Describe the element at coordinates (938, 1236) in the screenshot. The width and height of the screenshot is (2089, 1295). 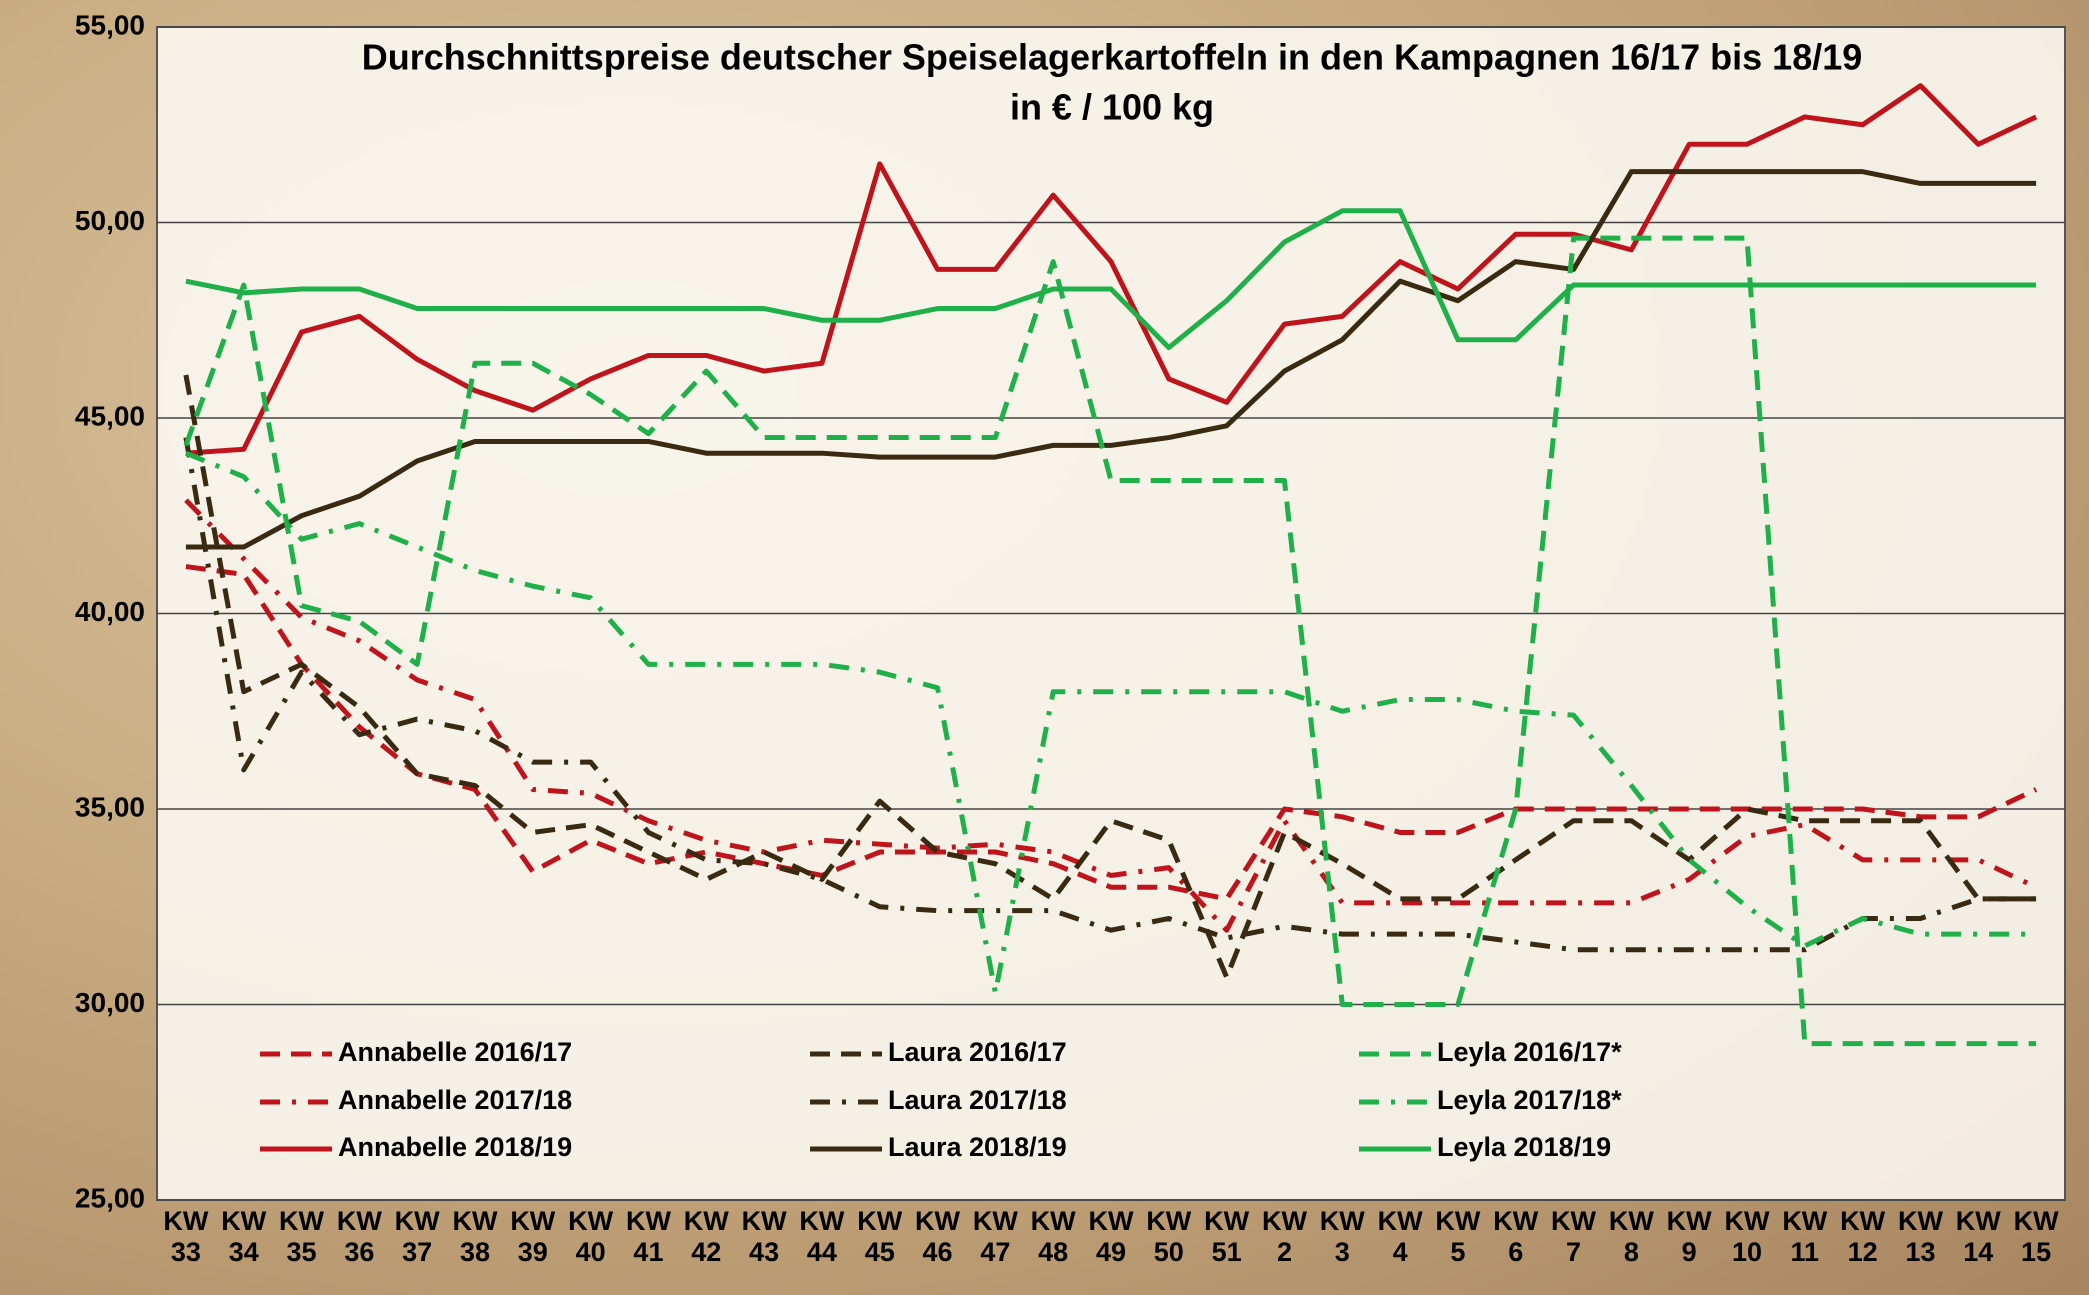
I see `x-tick-label: KW 46` at that location.